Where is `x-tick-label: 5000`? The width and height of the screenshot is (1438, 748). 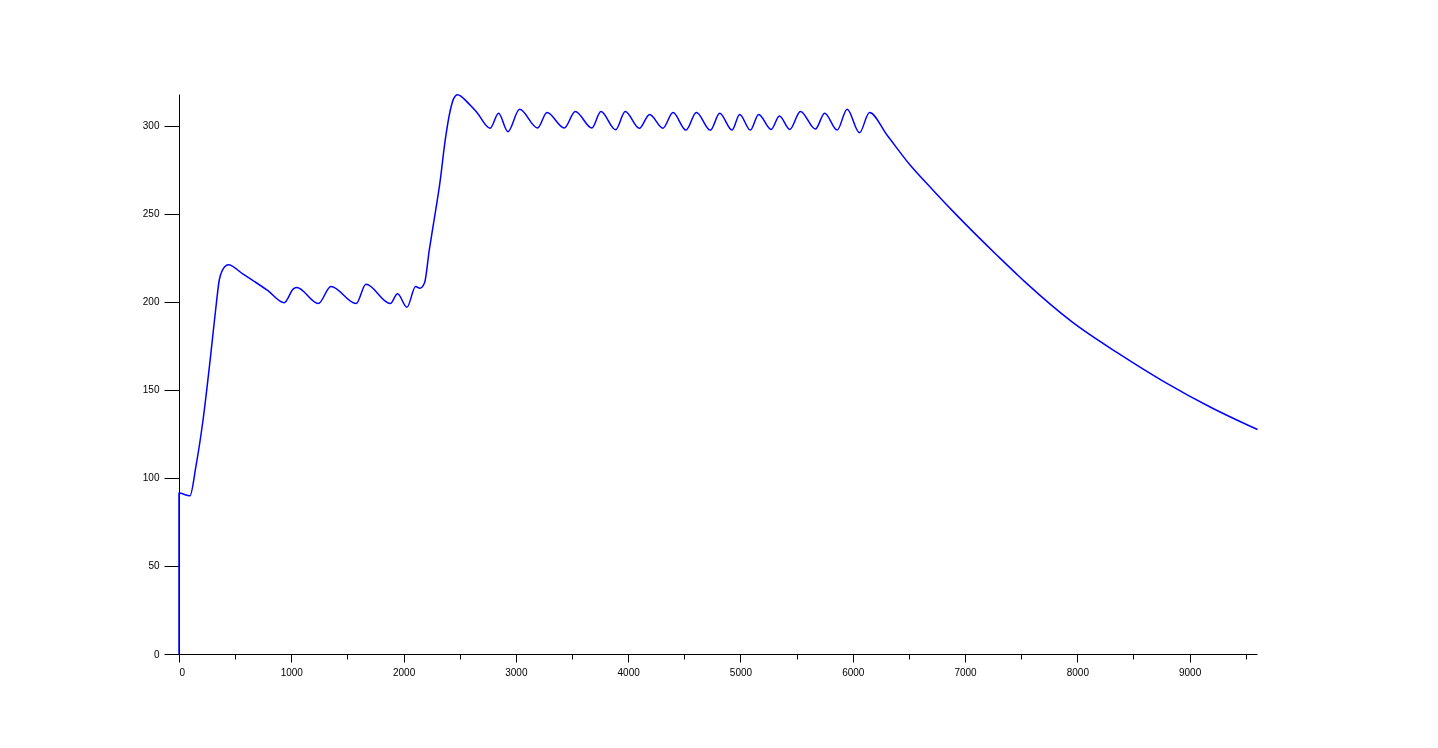 x-tick-label: 5000 is located at coordinates (741, 672).